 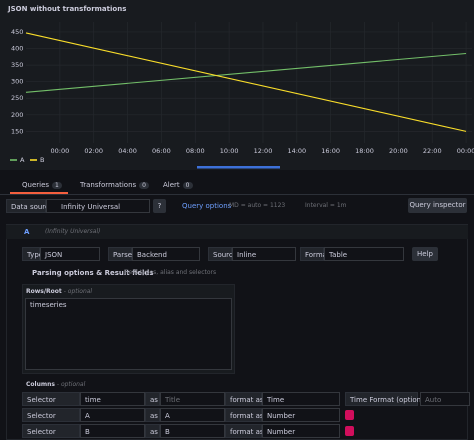 What do you see at coordinates (425, 254) in the screenshot?
I see `help-button: Help` at bounding box center [425, 254].